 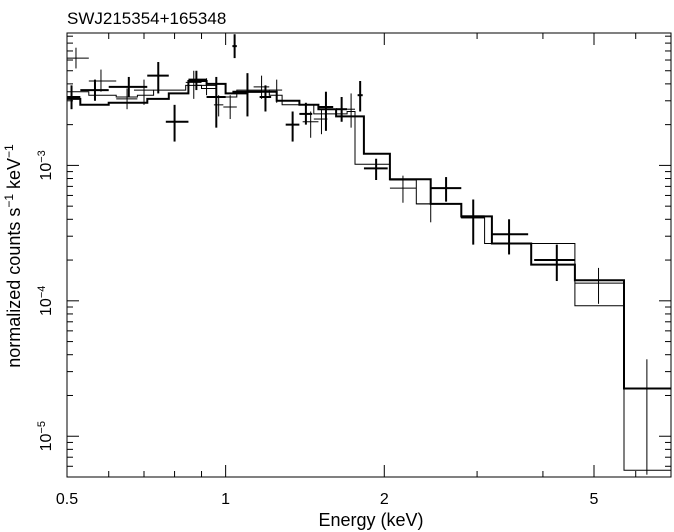 What do you see at coordinates (14, 176) in the screenshot?
I see `y-axis-label-mid: keV` at bounding box center [14, 176].